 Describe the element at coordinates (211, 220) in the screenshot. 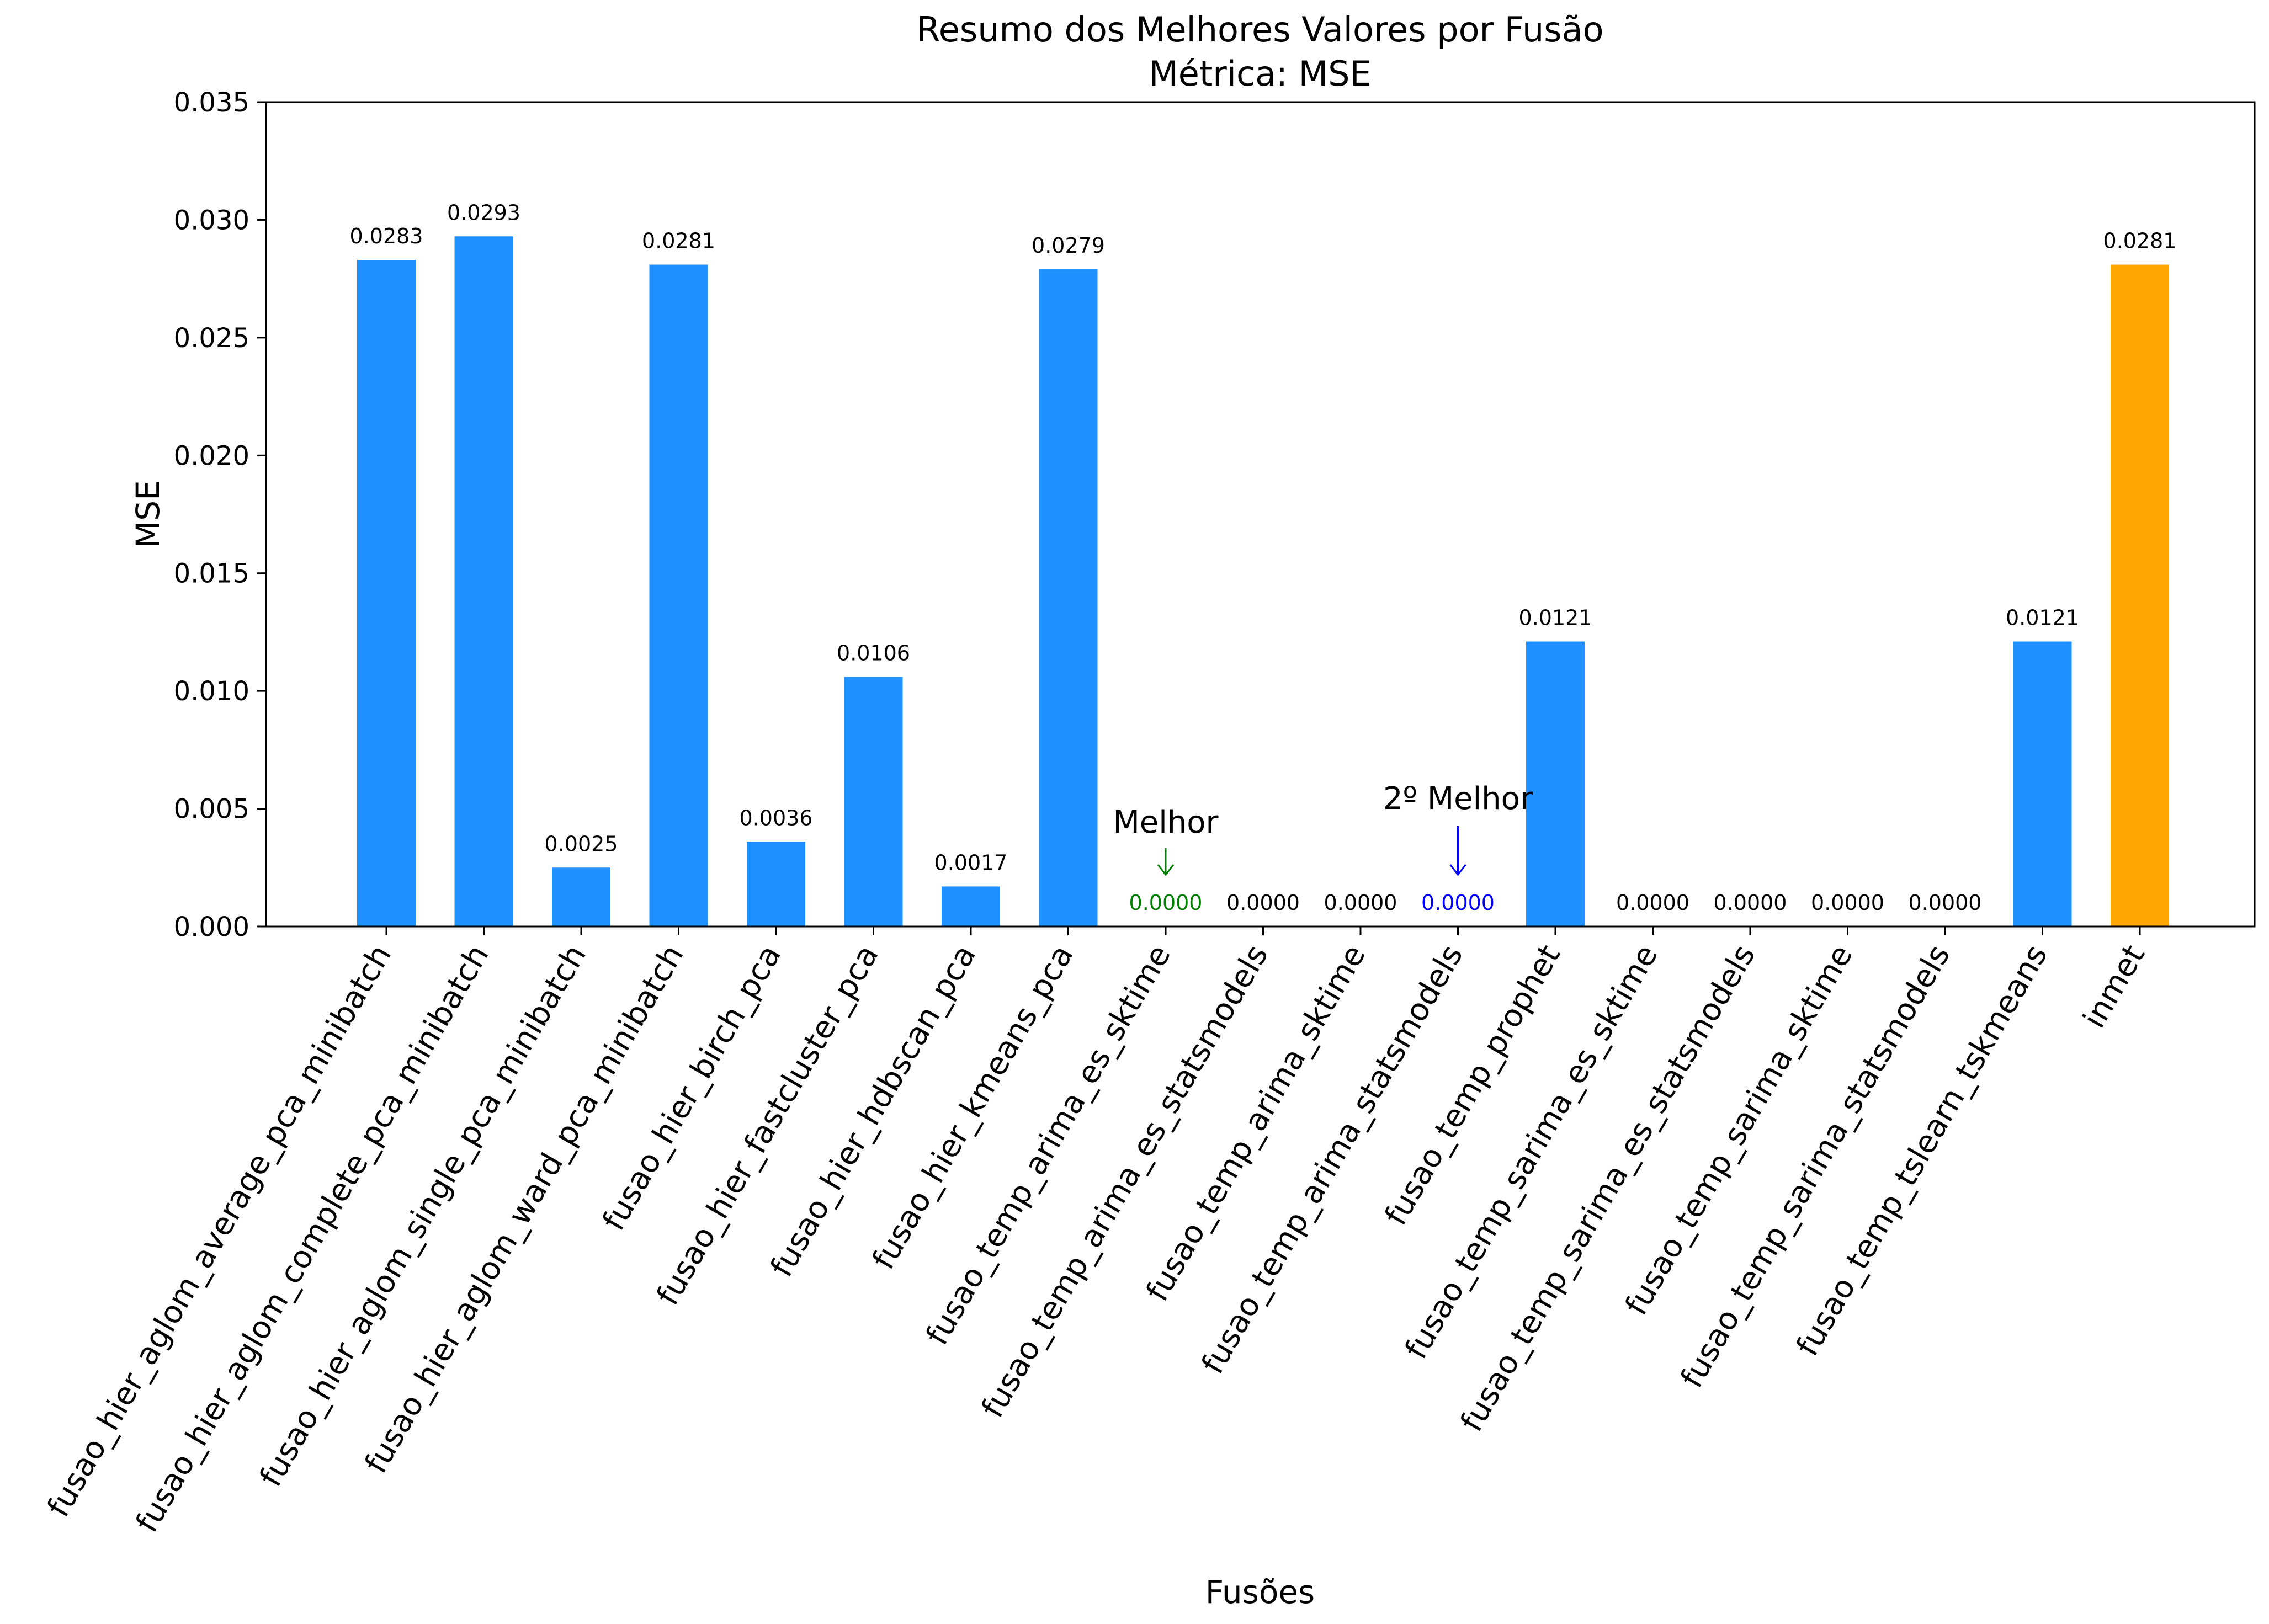

I see `y-tick-label: 0.030` at that location.